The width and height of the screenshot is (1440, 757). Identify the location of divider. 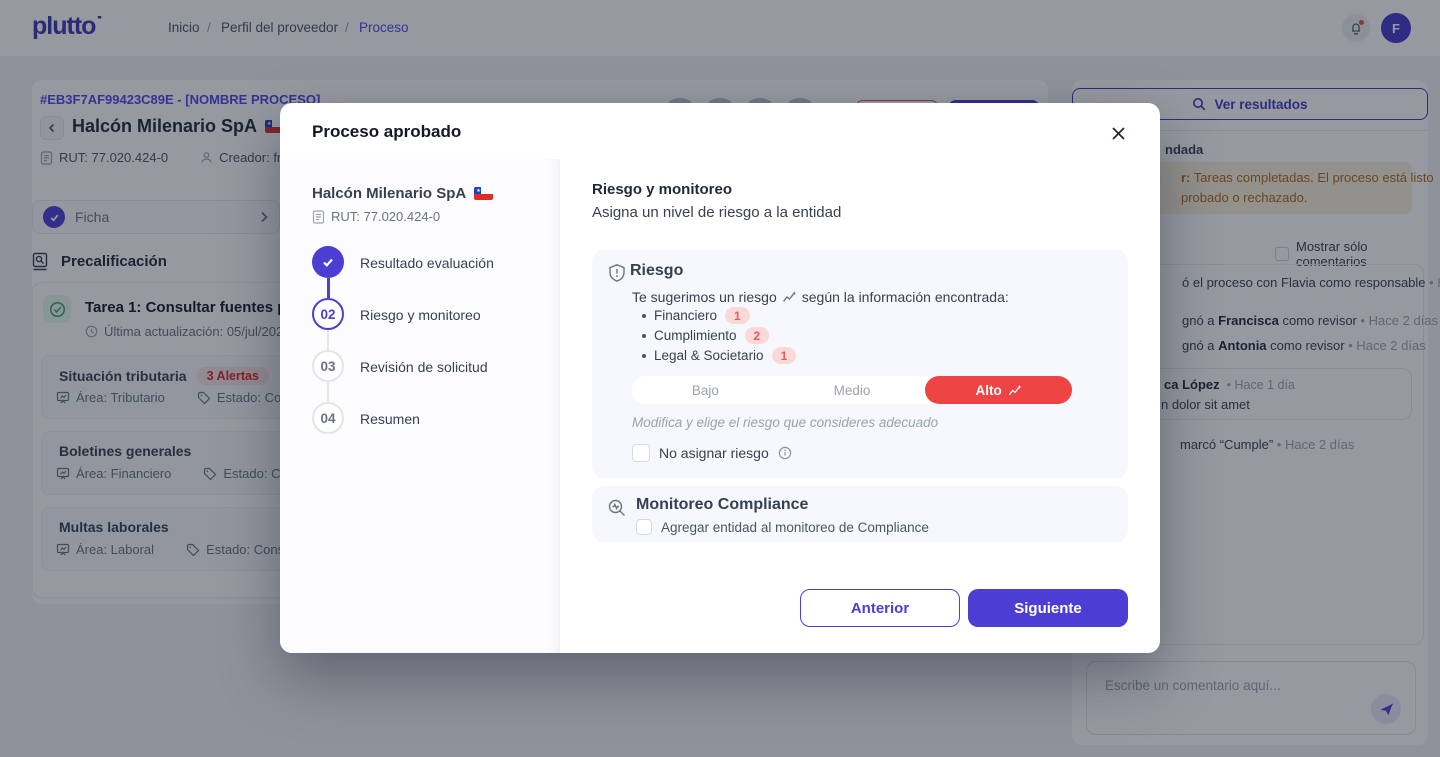
(1250, 130).